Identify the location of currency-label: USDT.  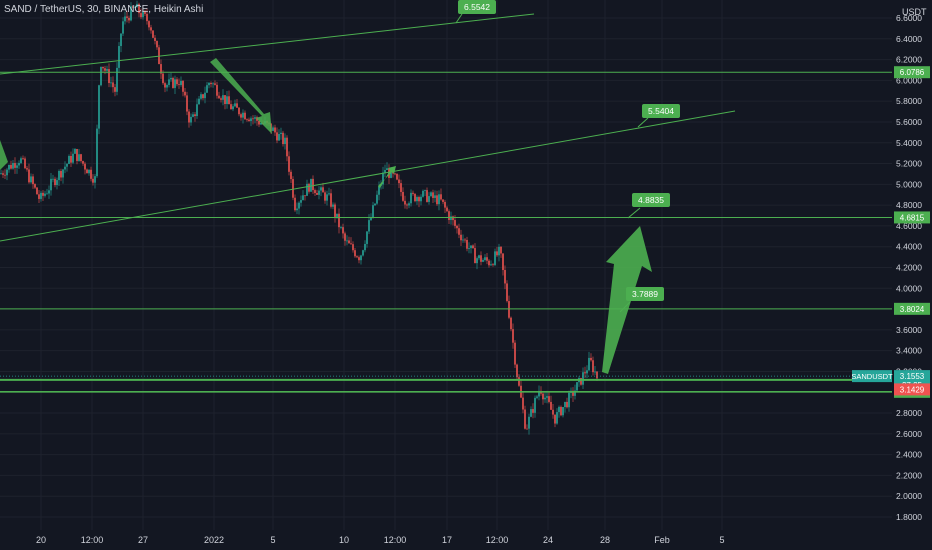
(914, 12).